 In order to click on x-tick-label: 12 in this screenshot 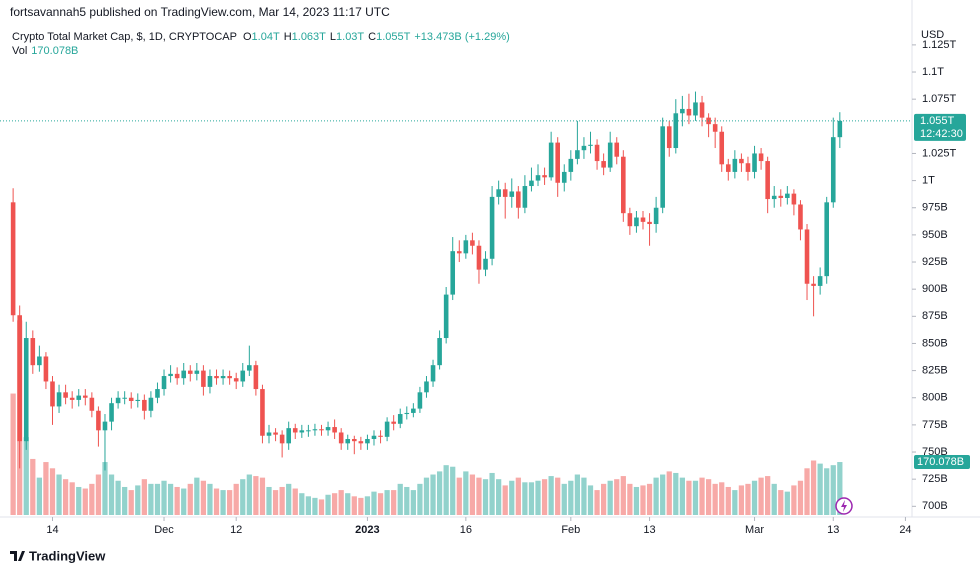, I will do `click(236, 530)`.